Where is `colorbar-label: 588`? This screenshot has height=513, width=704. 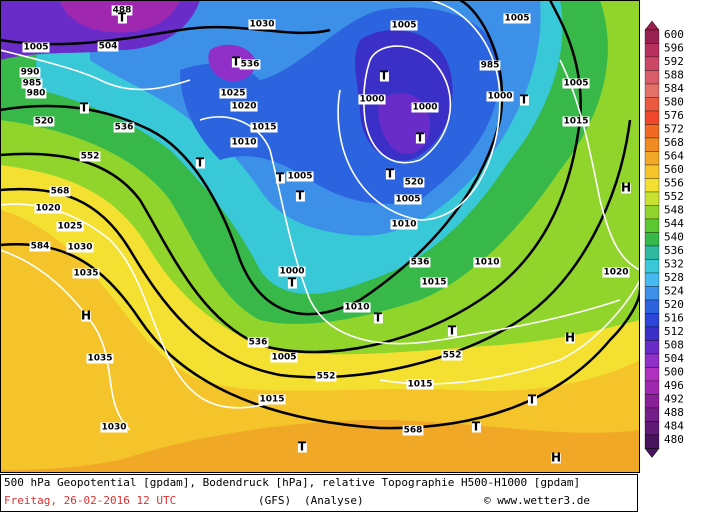
colorbar-label: 588 is located at coordinates (674, 75).